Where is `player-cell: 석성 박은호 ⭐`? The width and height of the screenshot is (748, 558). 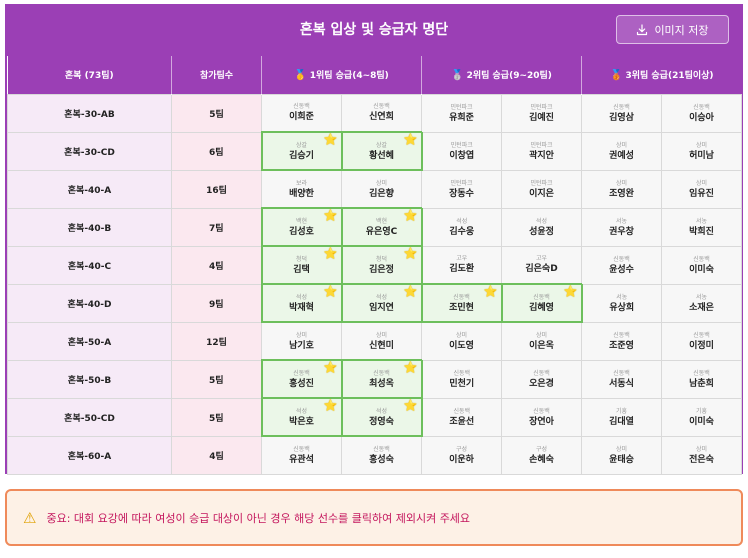 player-cell: 석성 박은호 ⭐ is located at coordinates (301, 417).